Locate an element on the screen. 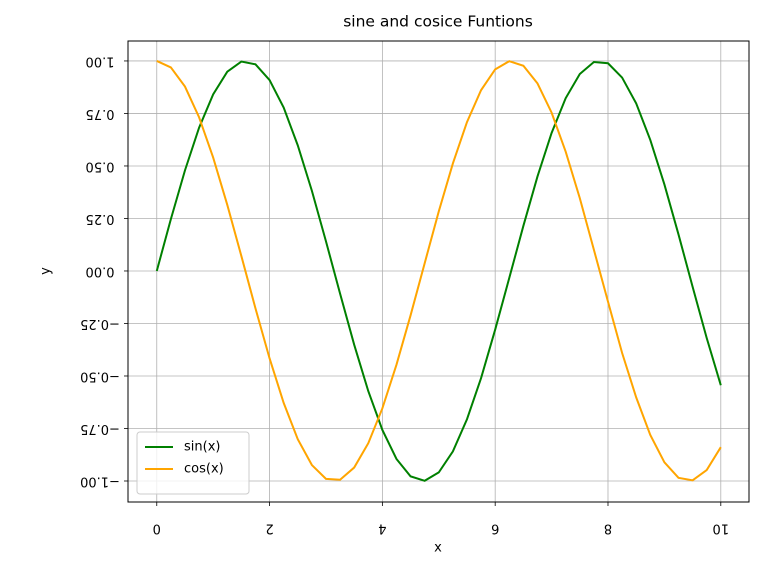 This screenshot has width=772, height=564. x-tick-label: 4 is located at coordinates (382, 528).